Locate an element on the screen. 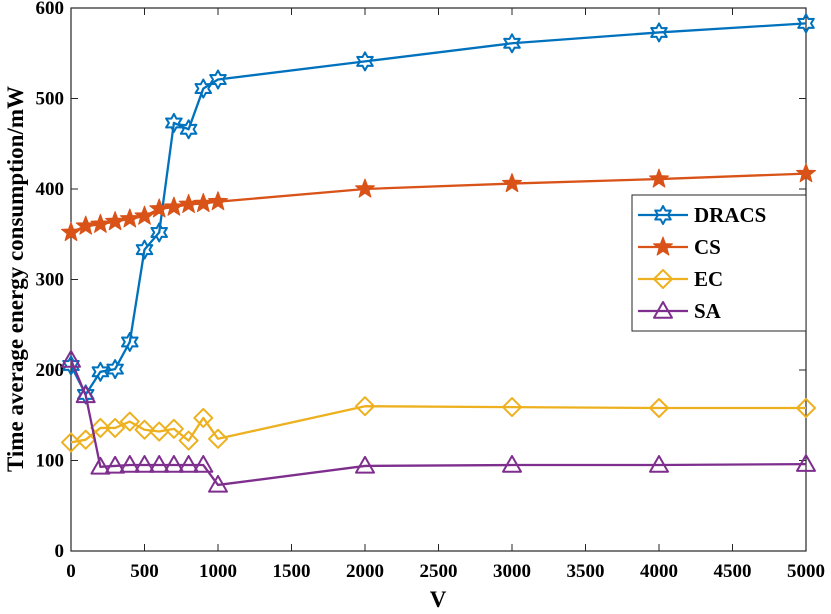 The height and width of the screenshot is (614, 831). legend-item-dracs: DRACS is located at coordinates (702, 215).